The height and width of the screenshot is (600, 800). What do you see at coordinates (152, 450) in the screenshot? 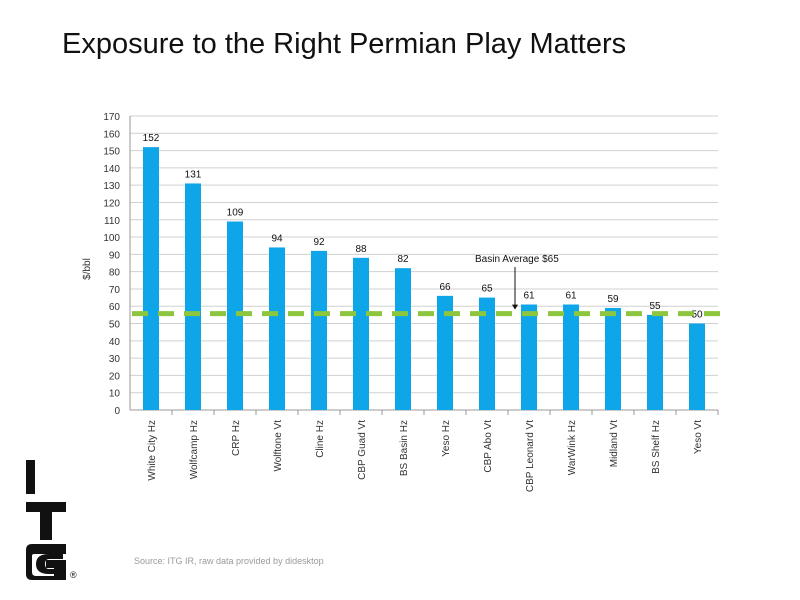
I see `x-tick-label: White City Hz` at bounding box center [152, 450].